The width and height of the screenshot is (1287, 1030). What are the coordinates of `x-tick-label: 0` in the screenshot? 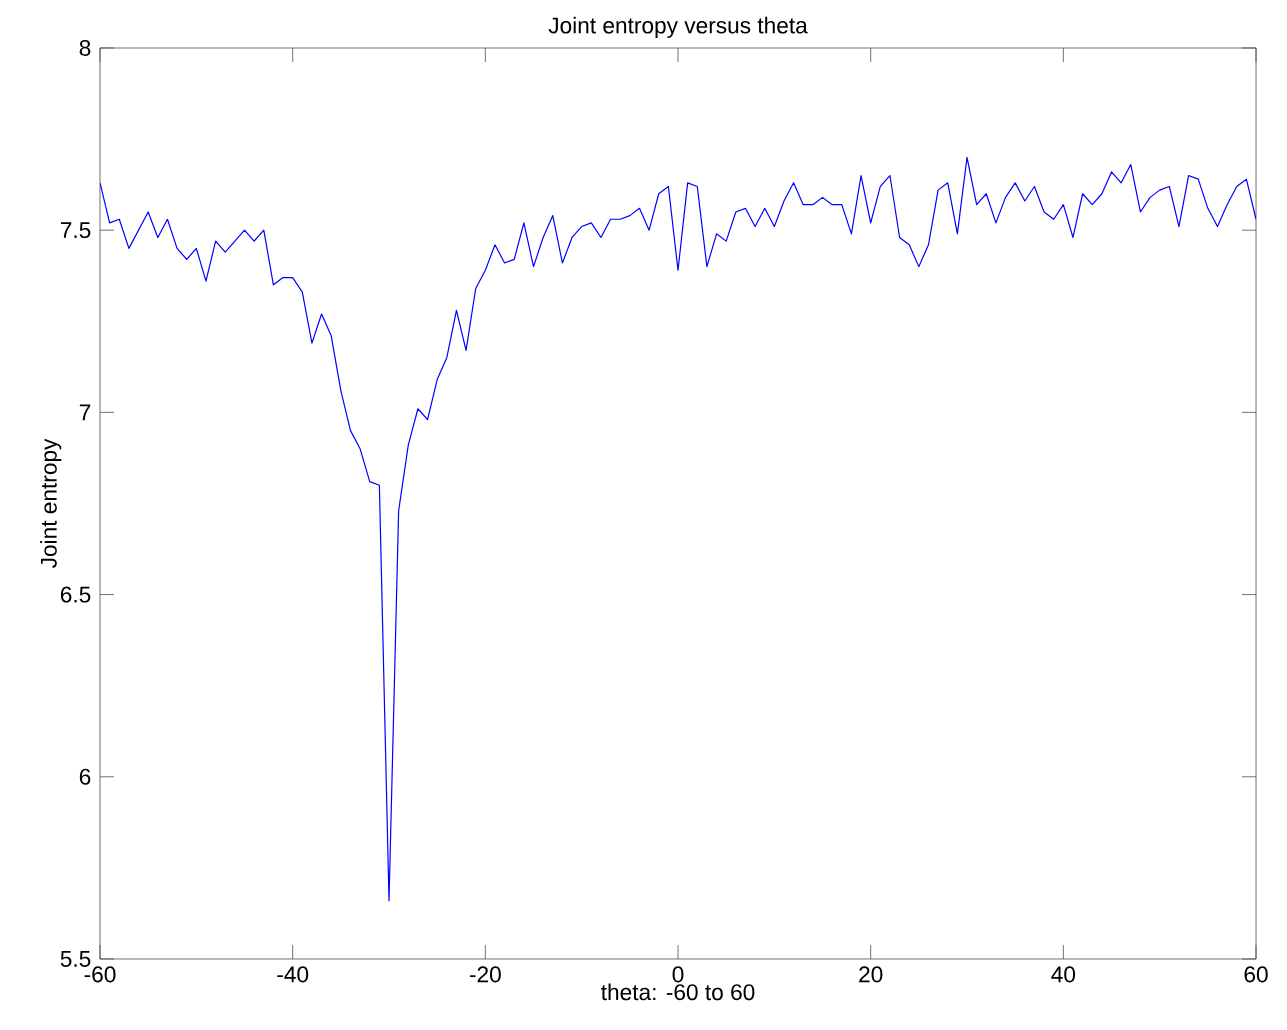 It's located at (678, 974).